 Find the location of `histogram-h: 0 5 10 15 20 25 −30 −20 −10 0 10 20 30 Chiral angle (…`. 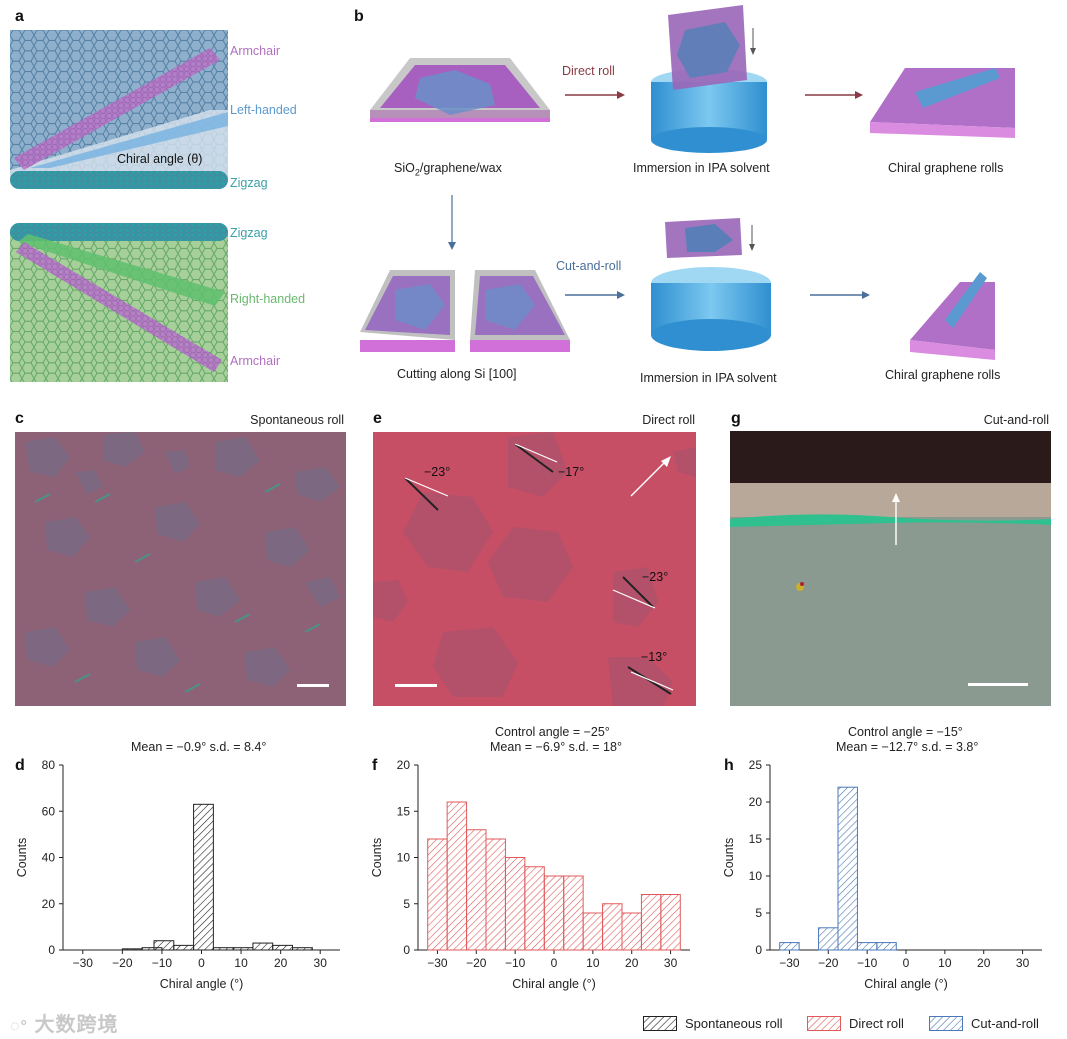

histogram-h: 0 5 10 15 20 25 −30 −20 −10 0 10 20 30 Chiral angle (… is located at coordinates (882, 874).